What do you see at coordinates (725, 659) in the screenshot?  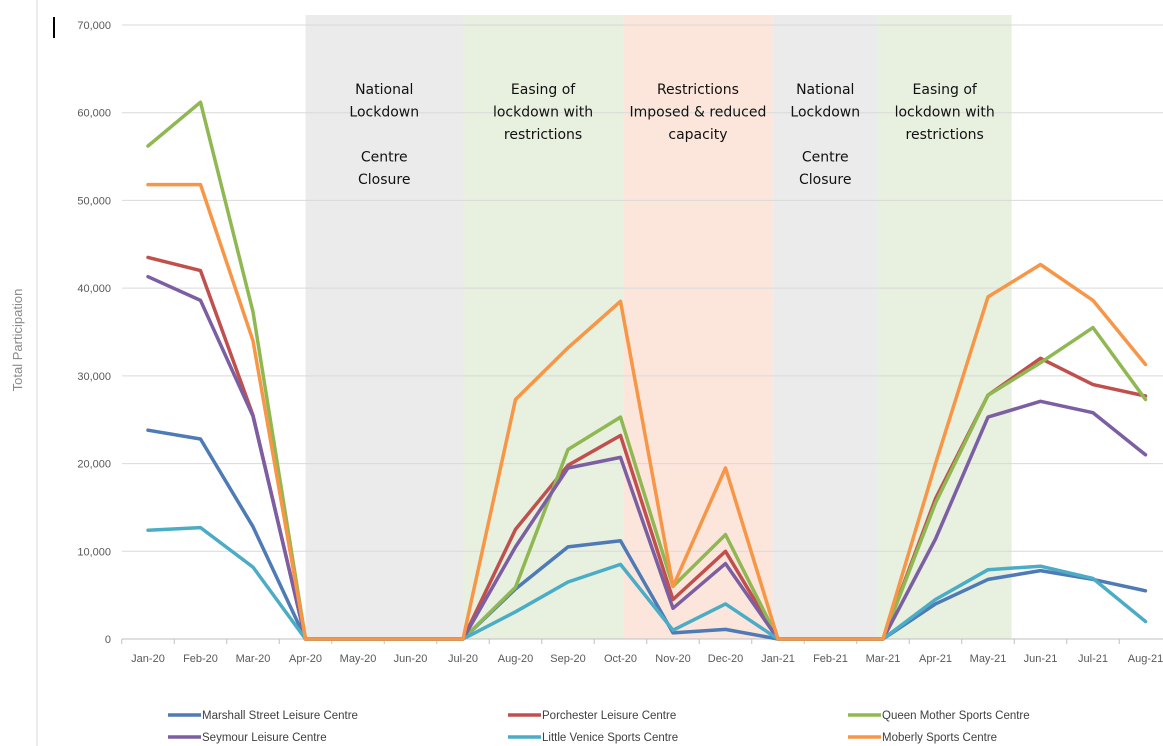 I see `x-tick-label: Dec-20` at bounding box center [725, 659].